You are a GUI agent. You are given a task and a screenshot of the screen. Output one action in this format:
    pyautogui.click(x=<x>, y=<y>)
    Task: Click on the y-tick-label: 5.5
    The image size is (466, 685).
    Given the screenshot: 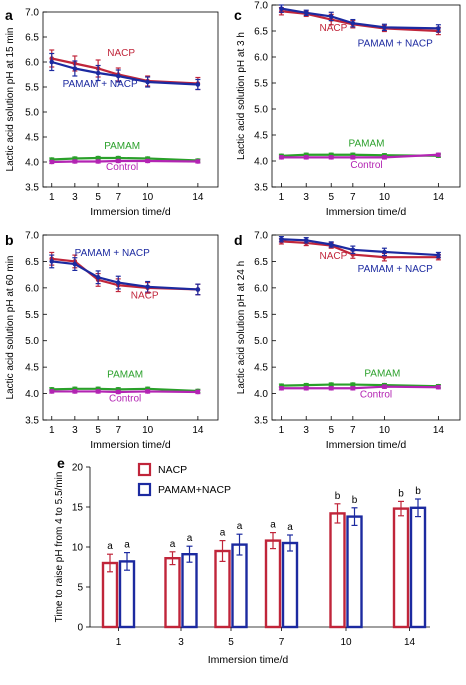 What is the action you would take?
    pyautogui.click(x=261, y=315)
    